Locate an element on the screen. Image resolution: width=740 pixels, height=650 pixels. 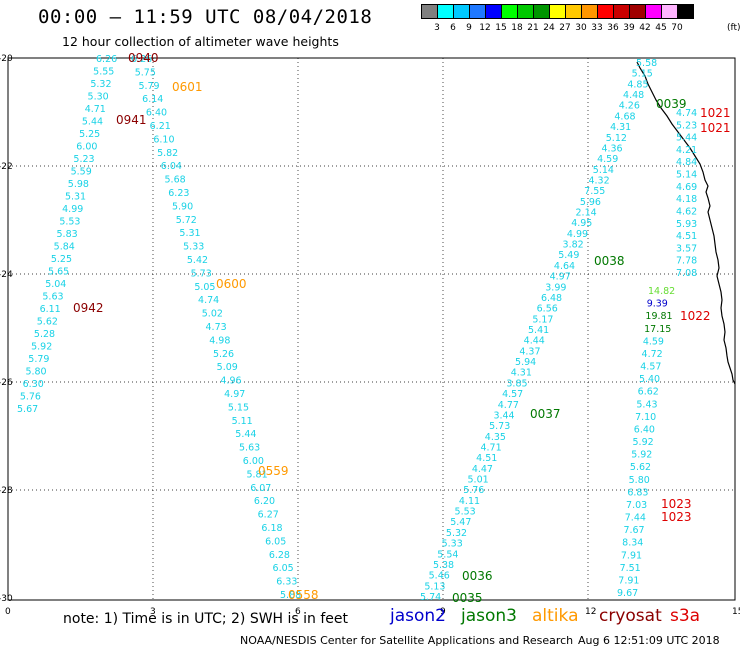
wave-height-label: 5.63 is located at coordinates (249, 448).